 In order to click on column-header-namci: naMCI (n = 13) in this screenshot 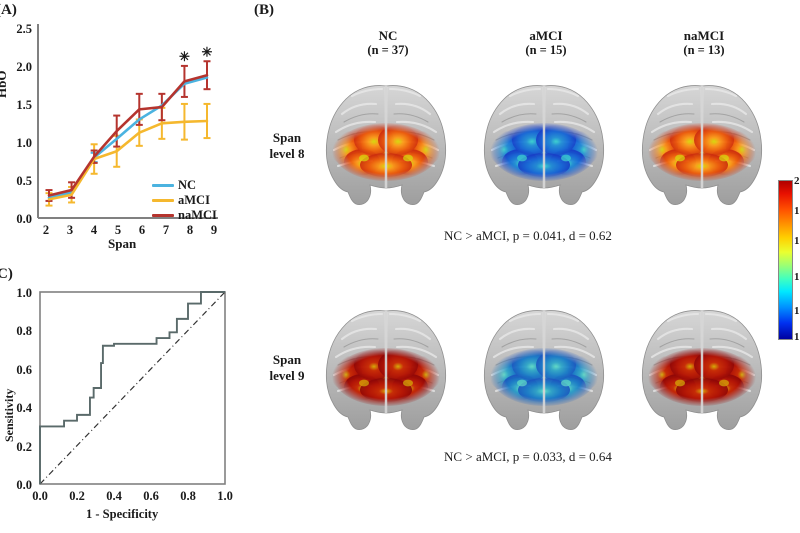, I will do `click(704, 43)`.